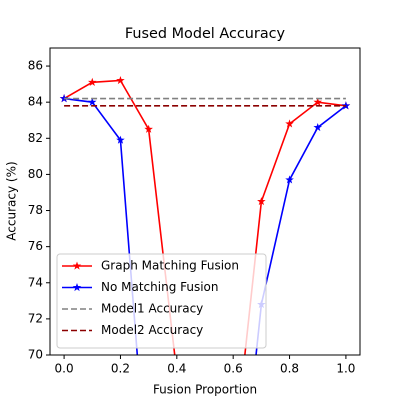 The width and height of the screenshot is (400, 400). What do you see at coordinates (35, 210) in the screenshot?
I see `y-tick-label: 78` at bounding box center [35, 210].